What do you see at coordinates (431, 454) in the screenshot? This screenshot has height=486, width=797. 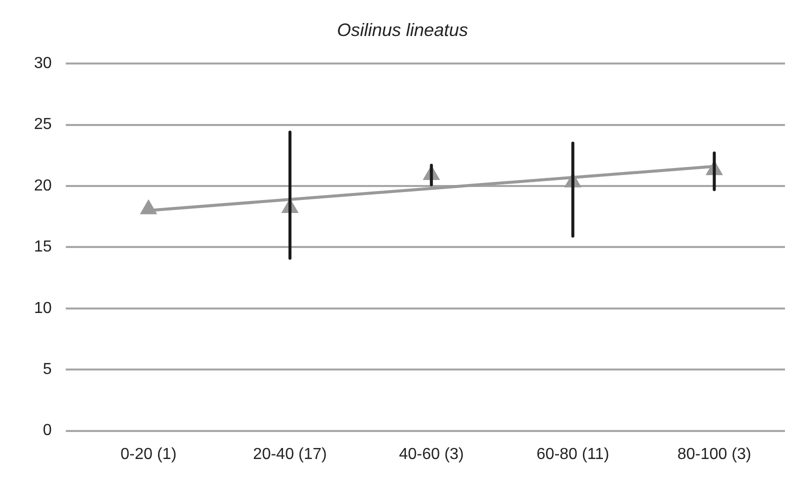 I see `x-tick-label: 40-60 (3)` at bounding box center [431, 454].